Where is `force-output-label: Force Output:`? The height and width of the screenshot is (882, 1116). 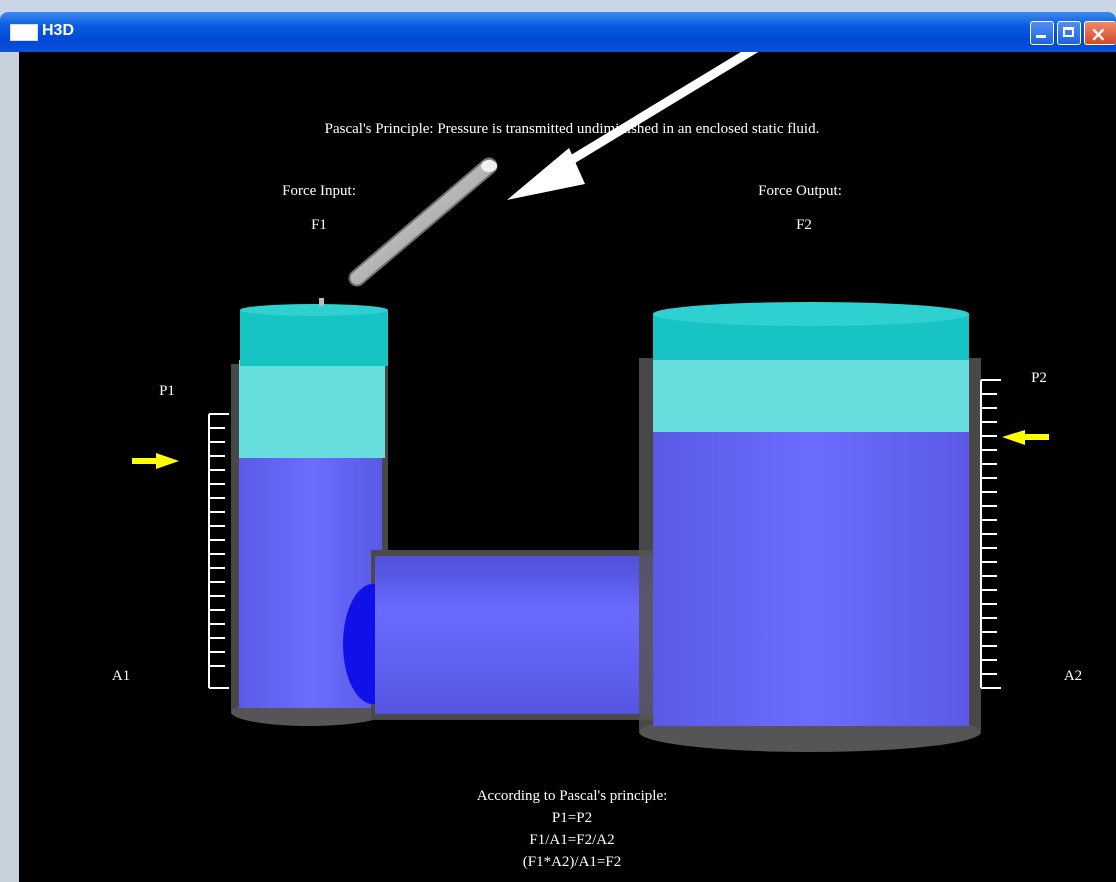
force-output-label: Force Output: is located at coordinates (800, 191).